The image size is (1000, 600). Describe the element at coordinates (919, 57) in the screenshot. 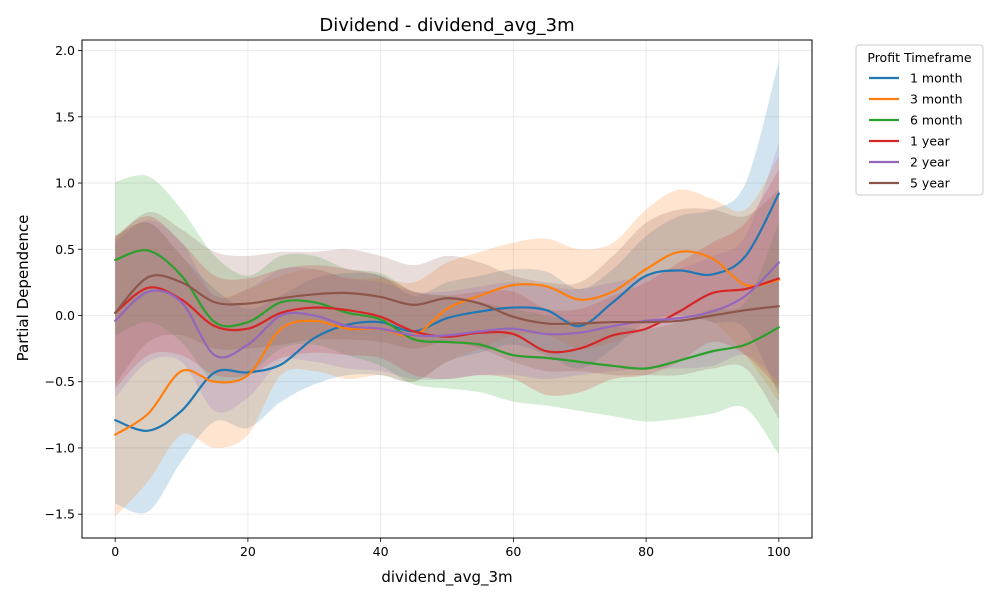

I see `legend-title: Profit Timeframe` at that location.